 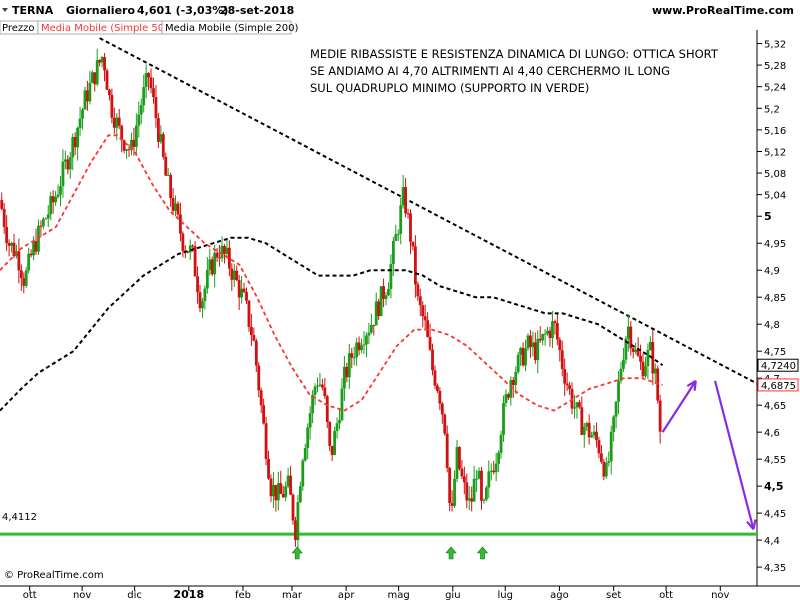 I want to click on ma200-last-value: 4,7240, so click(x=778, y=366).